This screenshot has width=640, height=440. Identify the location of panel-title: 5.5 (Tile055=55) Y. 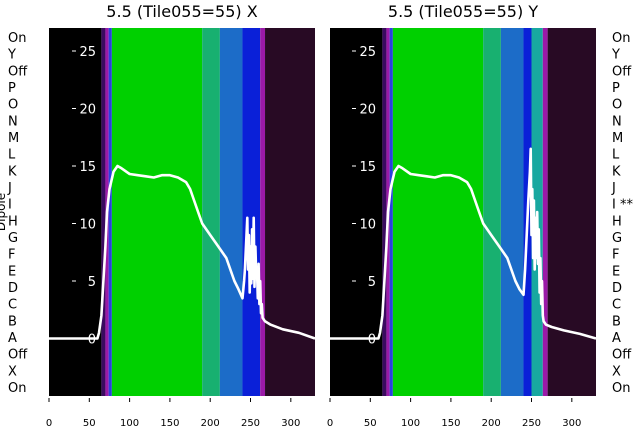
(463, 11).